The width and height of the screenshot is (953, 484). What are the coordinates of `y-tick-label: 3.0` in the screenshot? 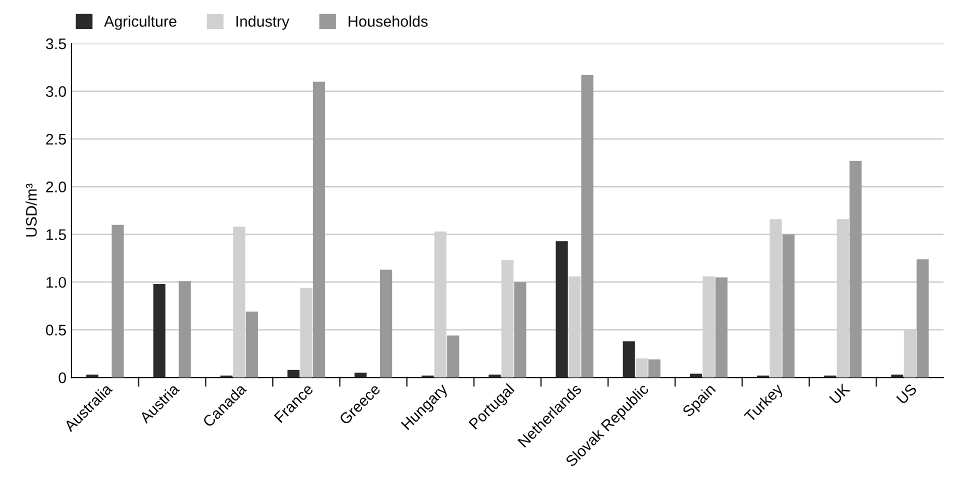 It's located at (56, 91).